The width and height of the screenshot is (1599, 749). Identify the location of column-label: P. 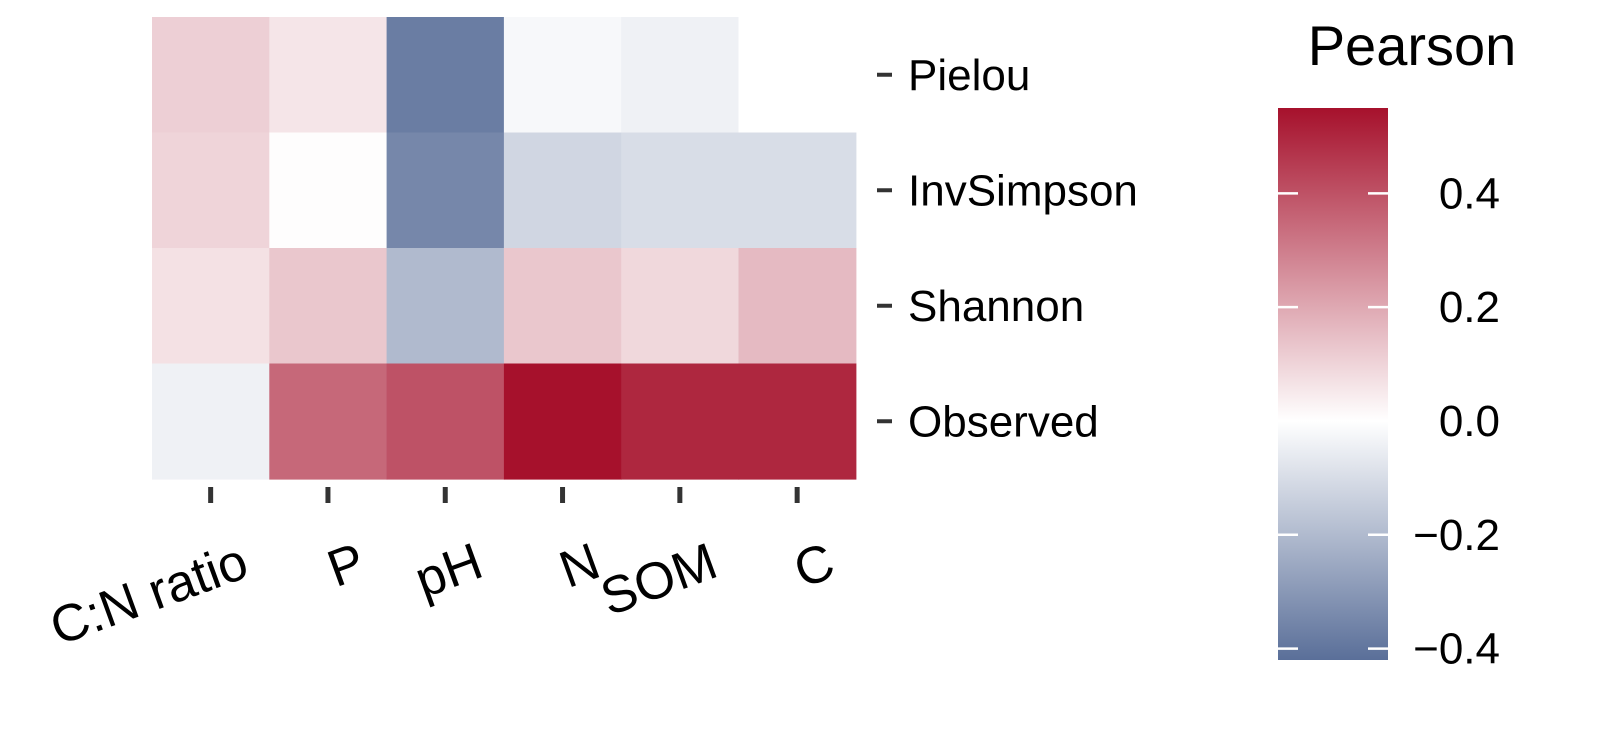
(346, 565).